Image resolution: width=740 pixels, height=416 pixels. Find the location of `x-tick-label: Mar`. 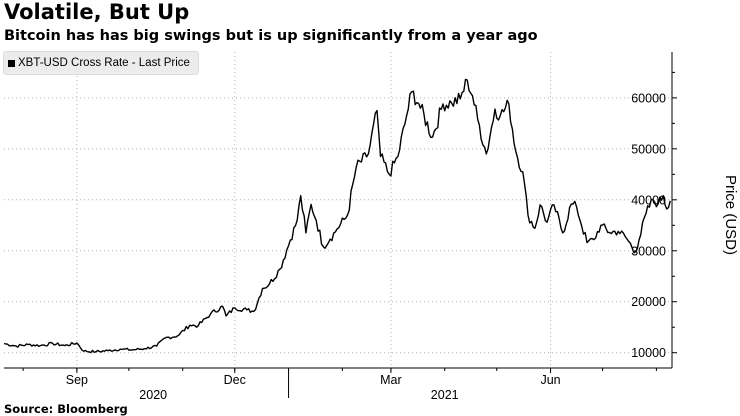

x-tick-label: Mar is located at coordinates (391, 380).